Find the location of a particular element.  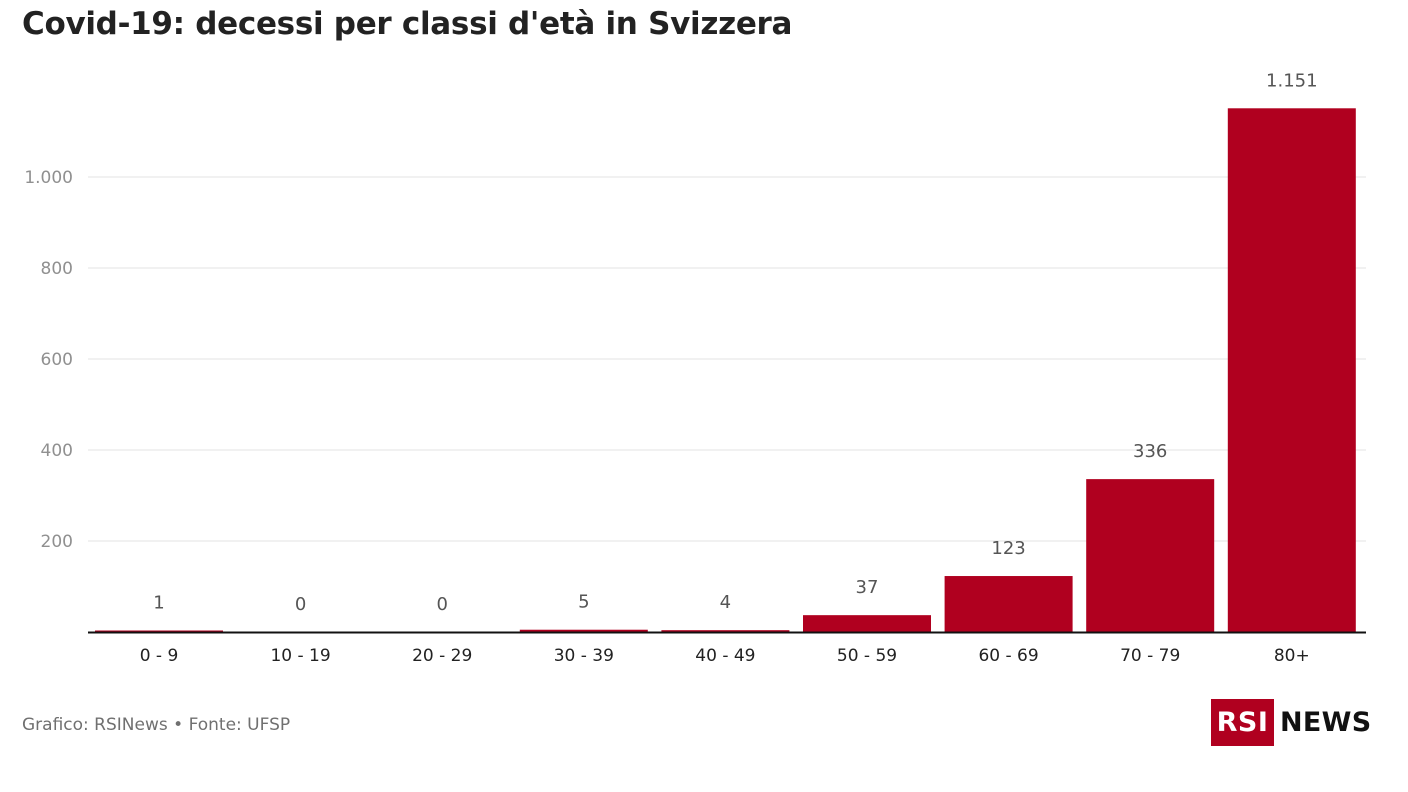

bar-value-label: 1 is located at coordinates (158, 603).